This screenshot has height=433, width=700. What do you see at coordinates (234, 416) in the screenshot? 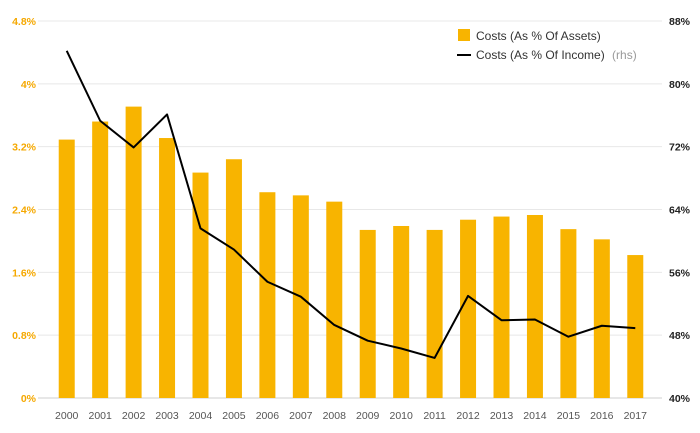
I see `x-tick-label: 2005` at bounding box center [234, 416].